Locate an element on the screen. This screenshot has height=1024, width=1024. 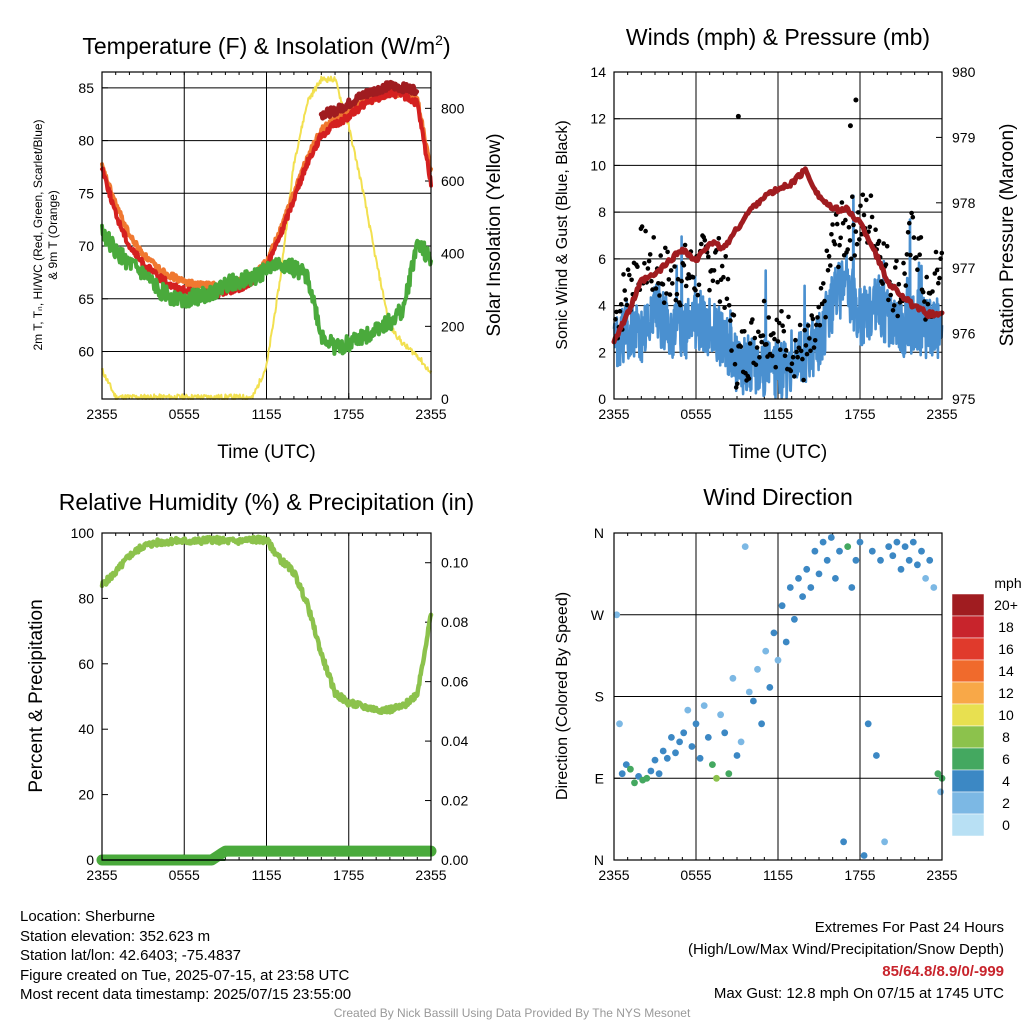
y-right-tick-label: 978 is located at coordinates (964, 203).